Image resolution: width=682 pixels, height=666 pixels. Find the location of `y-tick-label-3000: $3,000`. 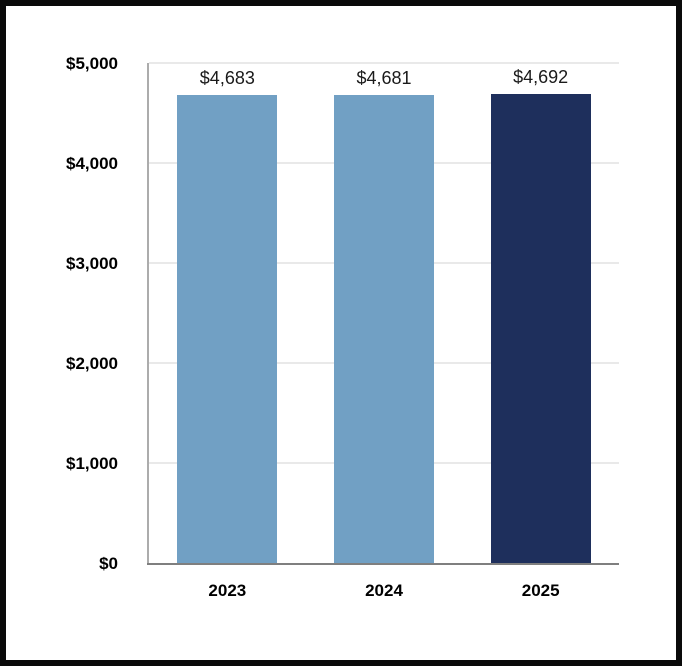

y-tick-label-3000: $3,000 is located at coordinates (92, 263).